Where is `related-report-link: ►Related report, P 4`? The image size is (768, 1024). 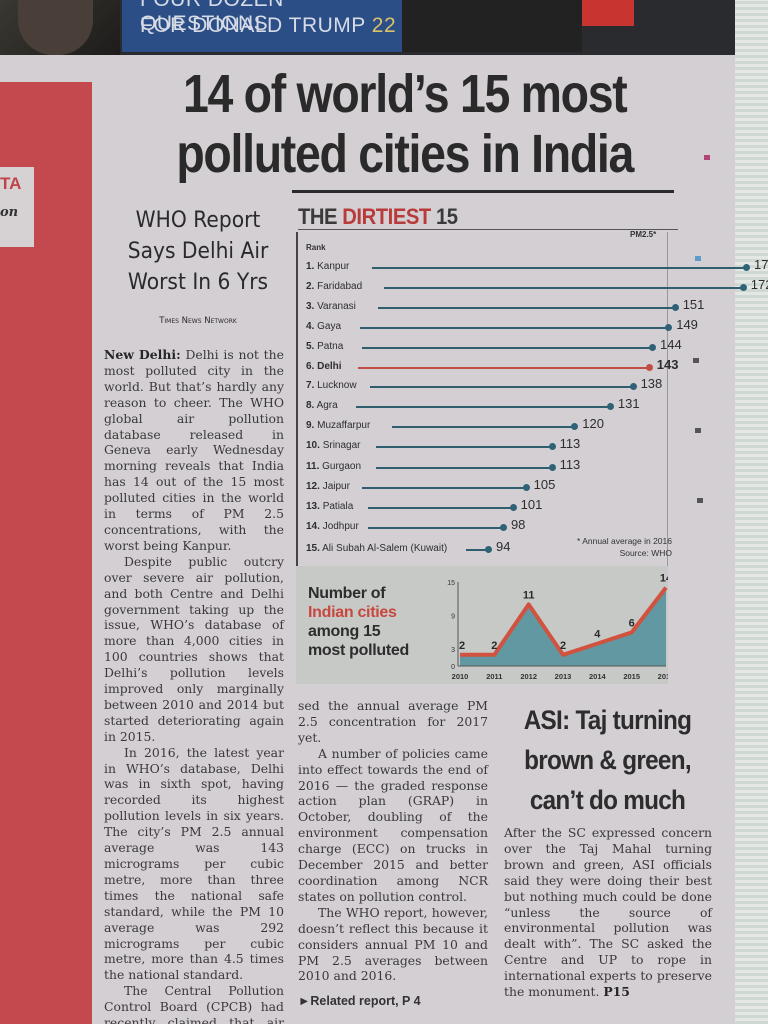 related-report-link: ►Related report, P 4 is located at coordinates (359, 1001).